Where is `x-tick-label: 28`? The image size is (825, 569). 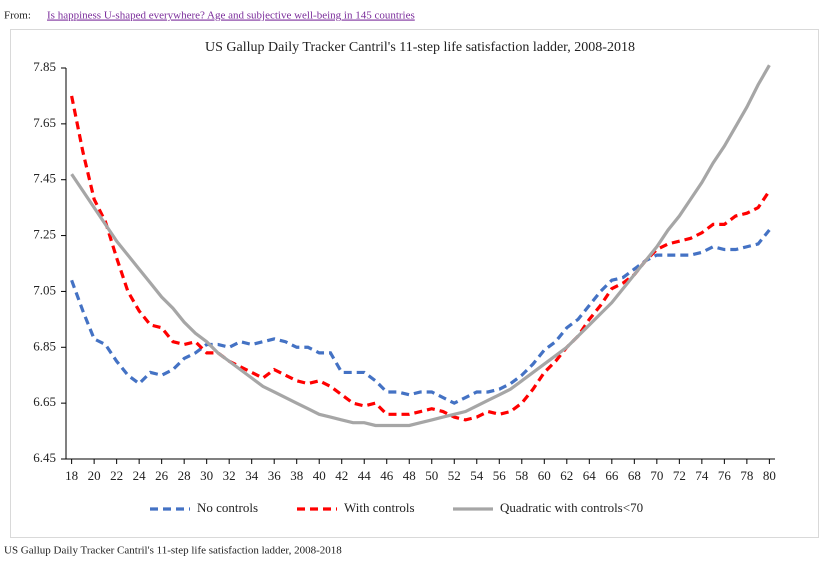
x-tick-label: 28 is located at coordinates (184, 475).